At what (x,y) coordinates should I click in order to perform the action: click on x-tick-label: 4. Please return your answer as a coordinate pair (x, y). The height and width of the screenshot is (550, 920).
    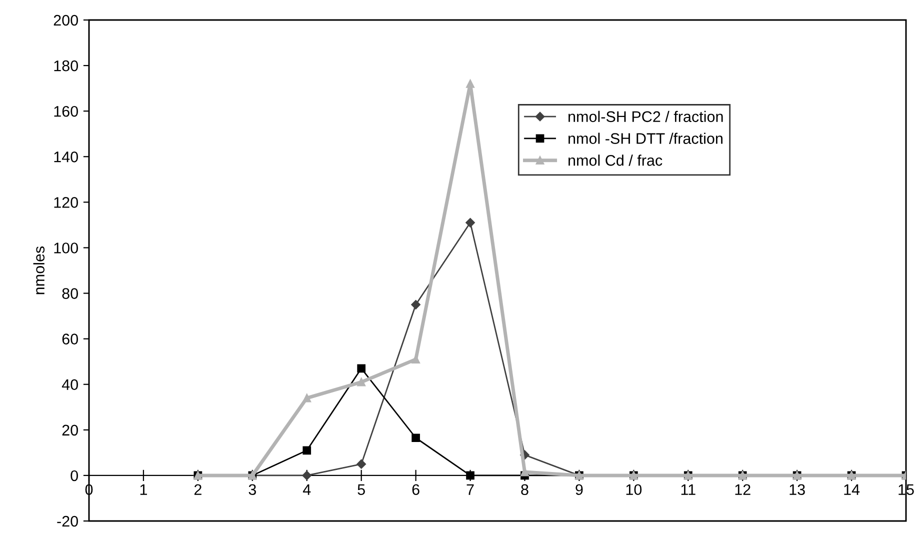
    Looking at the image, I should click on (306, 489).